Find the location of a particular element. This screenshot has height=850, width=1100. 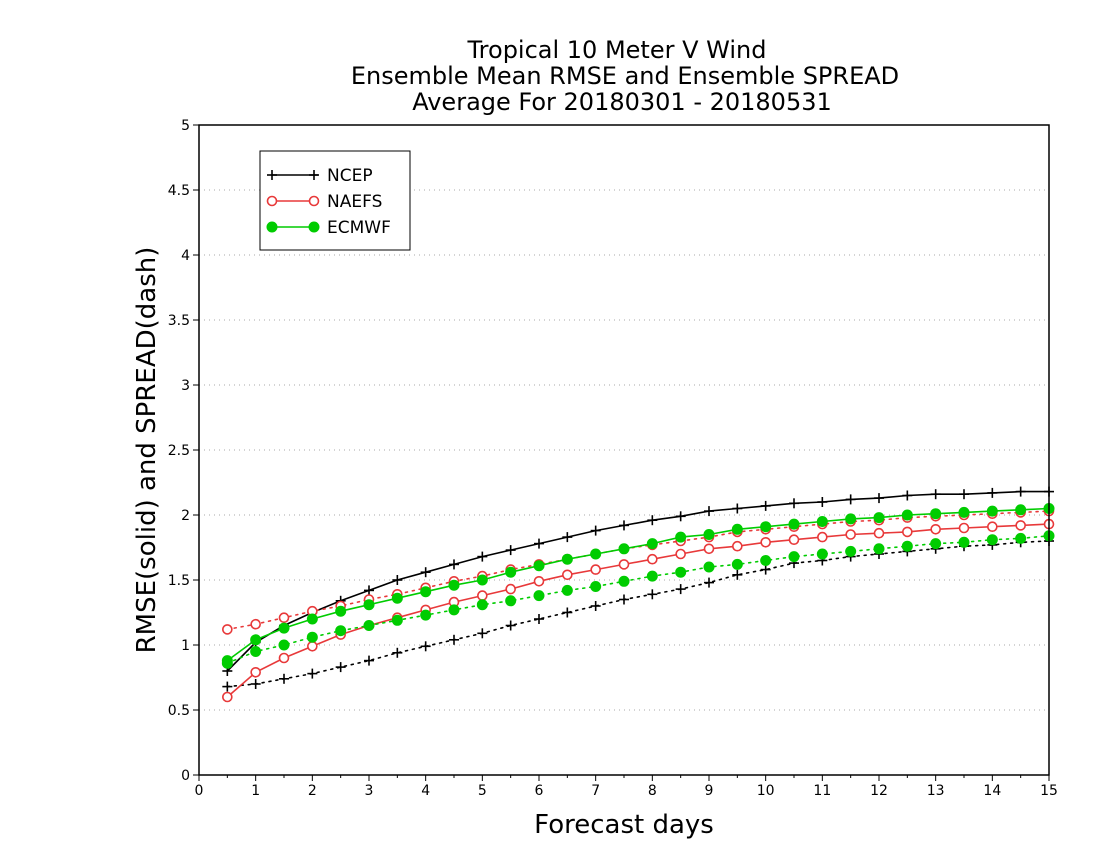

y-tick-label: 1.5 is located at coordinates (179, 581).